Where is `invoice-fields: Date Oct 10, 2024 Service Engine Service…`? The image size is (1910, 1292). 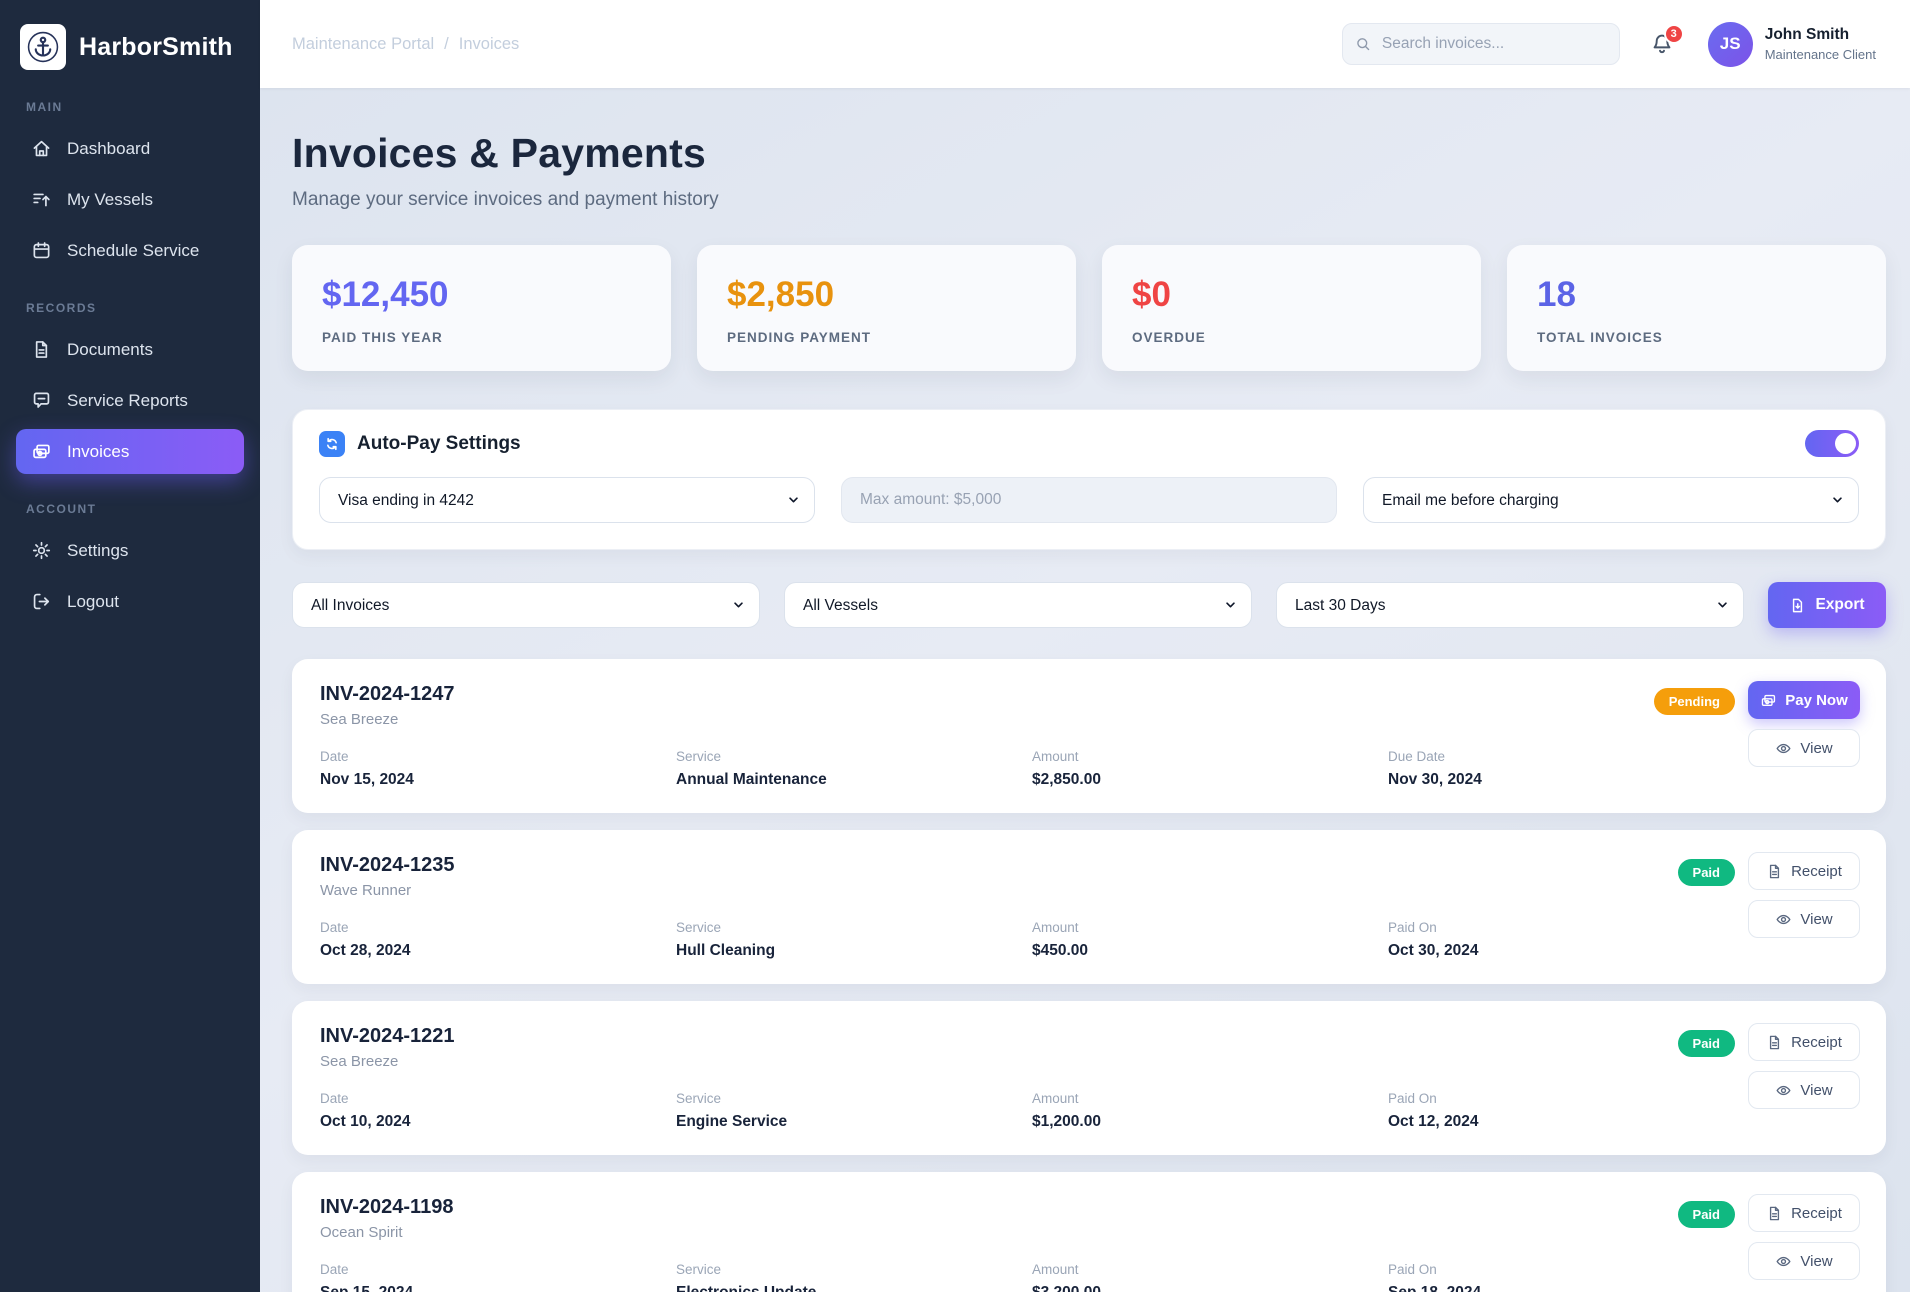 invoice-fields: Date Oct 10, 2024 Service Engine Service… is located at coordinates (1089, 1111).